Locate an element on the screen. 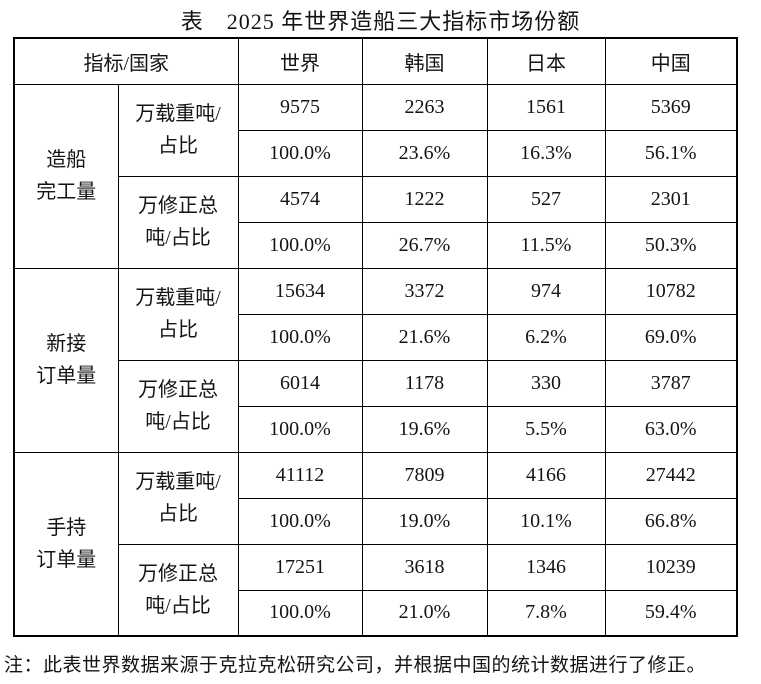 Image resolution: width=761 pixels, height=684 pixels. column-header-china: 中国 is located at coordinates (671, 61).